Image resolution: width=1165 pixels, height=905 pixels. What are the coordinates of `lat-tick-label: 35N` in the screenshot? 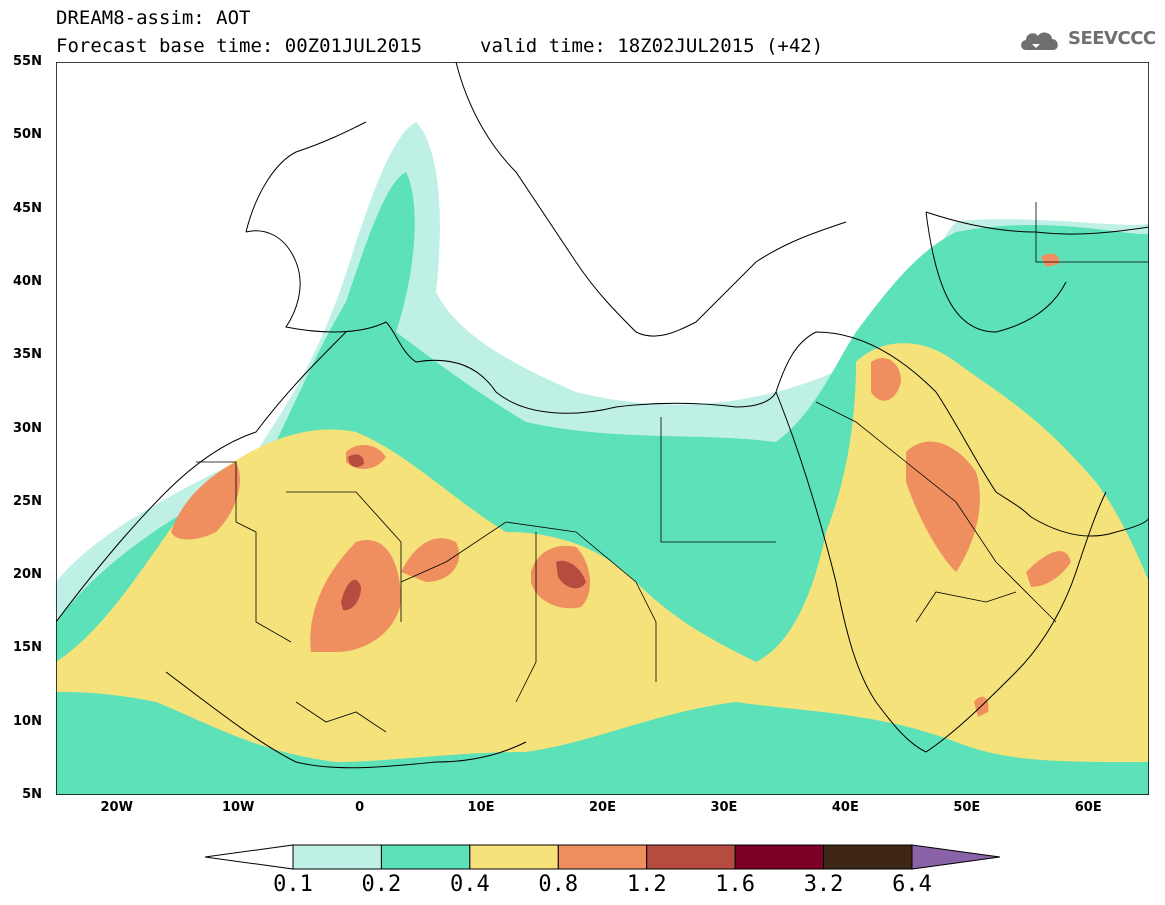 It's located at (27, 355).